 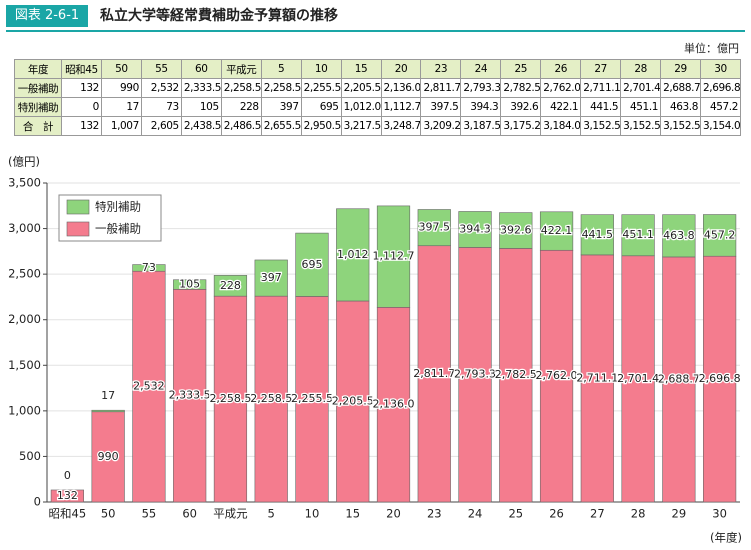 I want to click on y-tick-label: 3,000, so click(x=24, y=228).